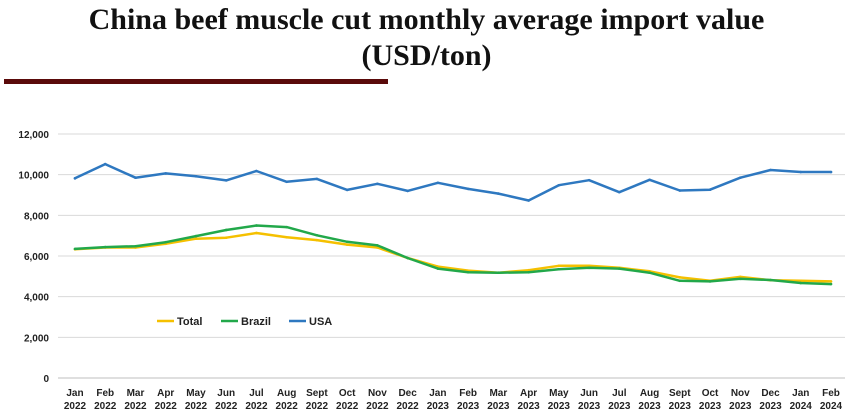  What do you see at coordinates (453, 255) in the screenshot?
I see `series-line-brazil` at bounding box center [453, 255].